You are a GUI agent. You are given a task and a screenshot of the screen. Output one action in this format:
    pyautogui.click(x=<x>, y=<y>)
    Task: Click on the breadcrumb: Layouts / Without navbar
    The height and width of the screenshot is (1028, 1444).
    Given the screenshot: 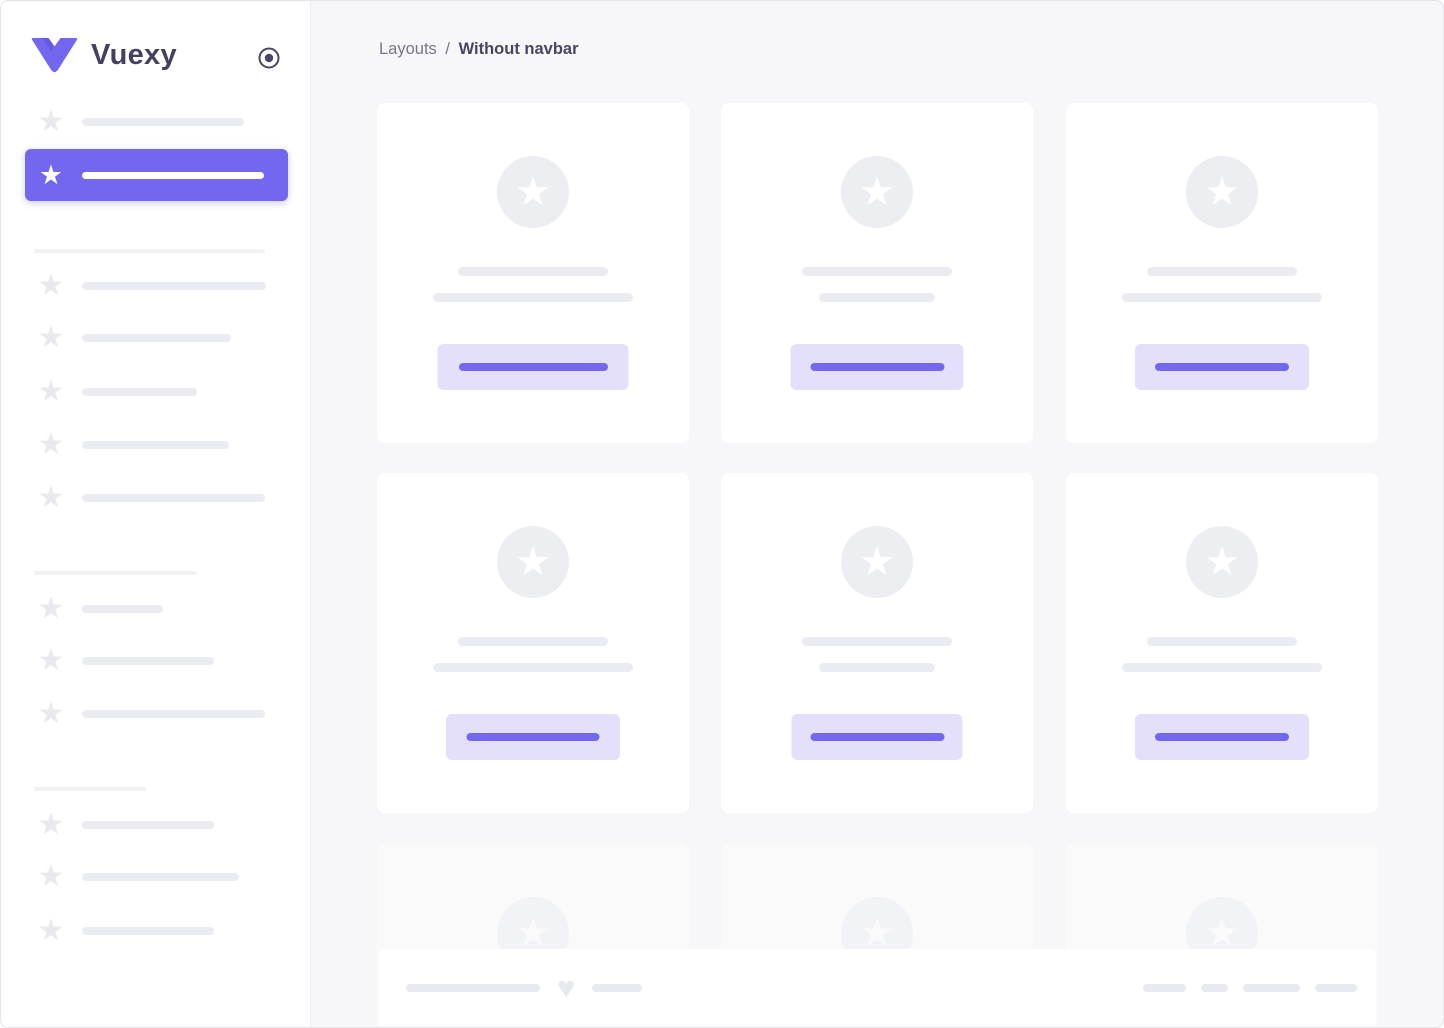 What is the action you would take?
    pyautogui.click(x=479, y=49)
    